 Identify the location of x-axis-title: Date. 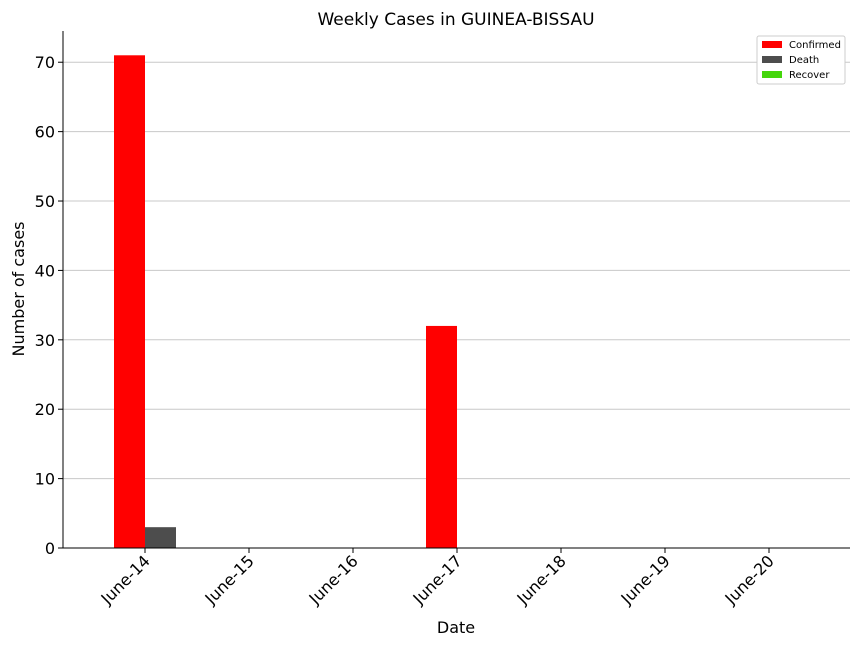
(456, 627).